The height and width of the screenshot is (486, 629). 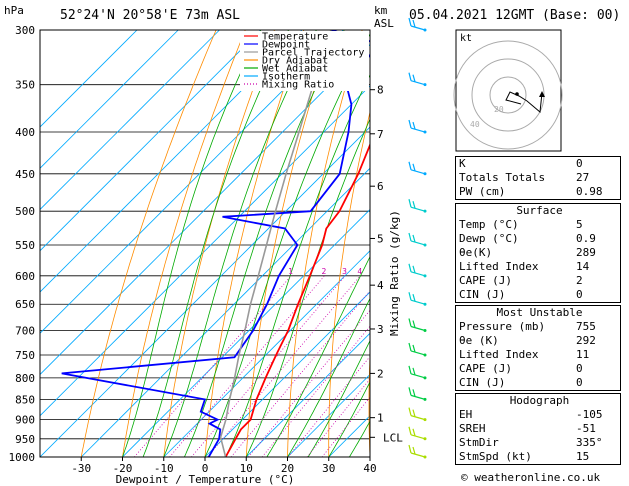 What do you see at coordinates (323, 271) in the screenshot?
I see `mixing-ratio-label: 2` at bounding box center [323, 271].